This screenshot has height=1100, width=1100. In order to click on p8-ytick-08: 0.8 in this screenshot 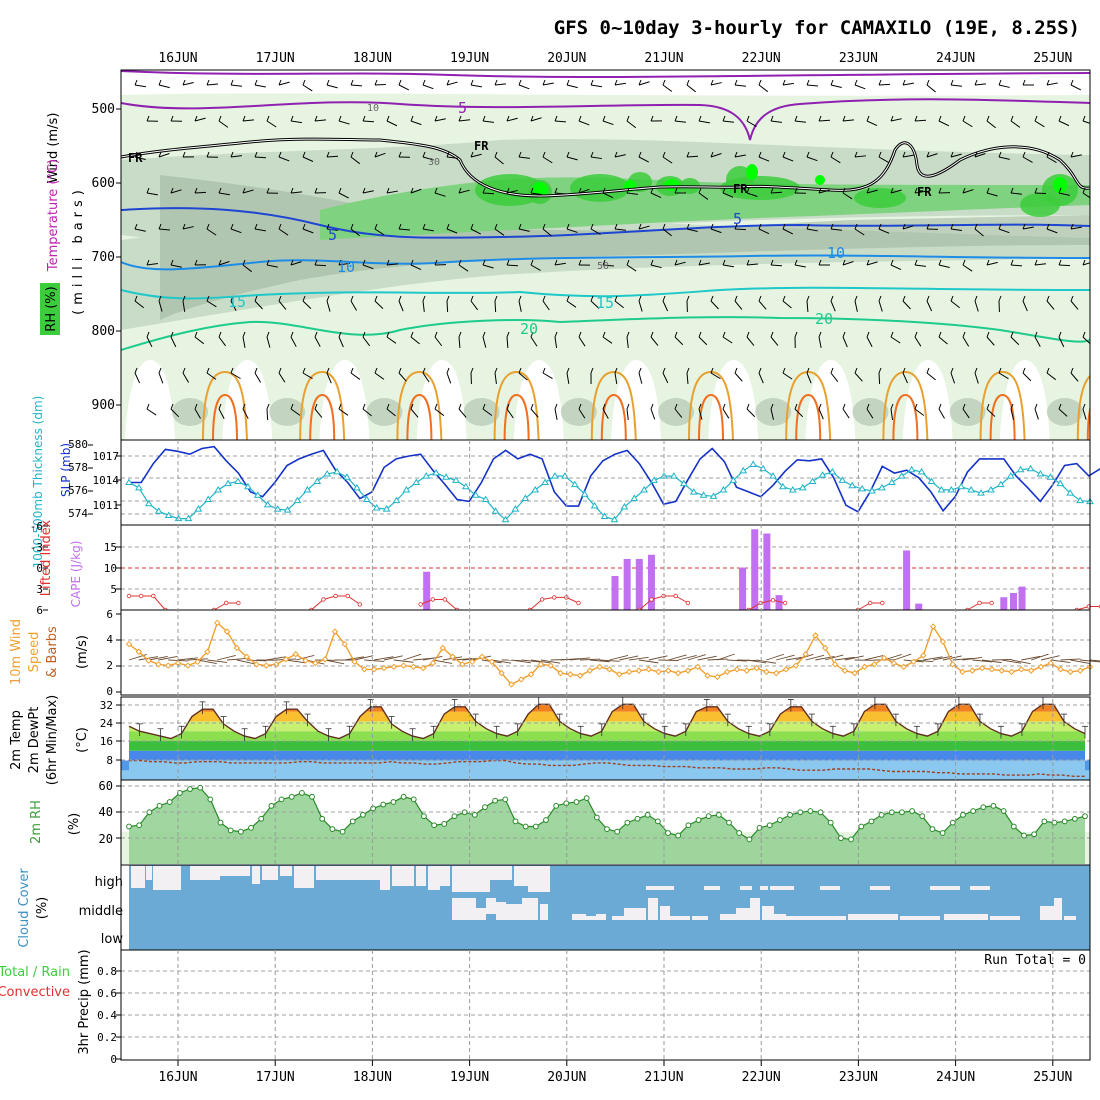, I will do `click(107, 971)`.